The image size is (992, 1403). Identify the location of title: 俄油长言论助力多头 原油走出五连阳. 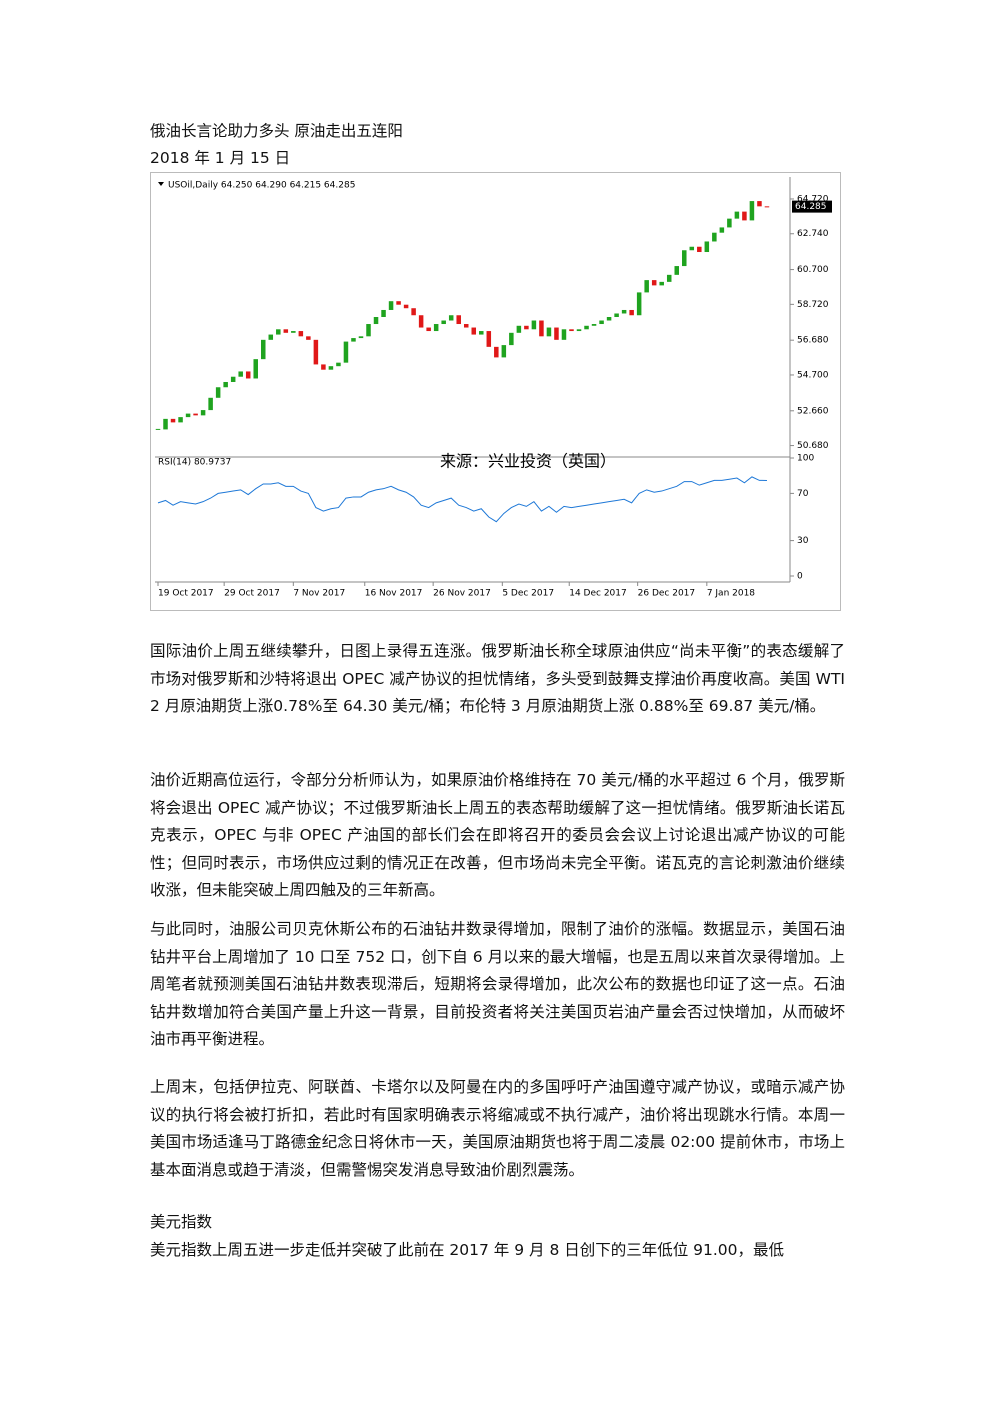
(276, 131).